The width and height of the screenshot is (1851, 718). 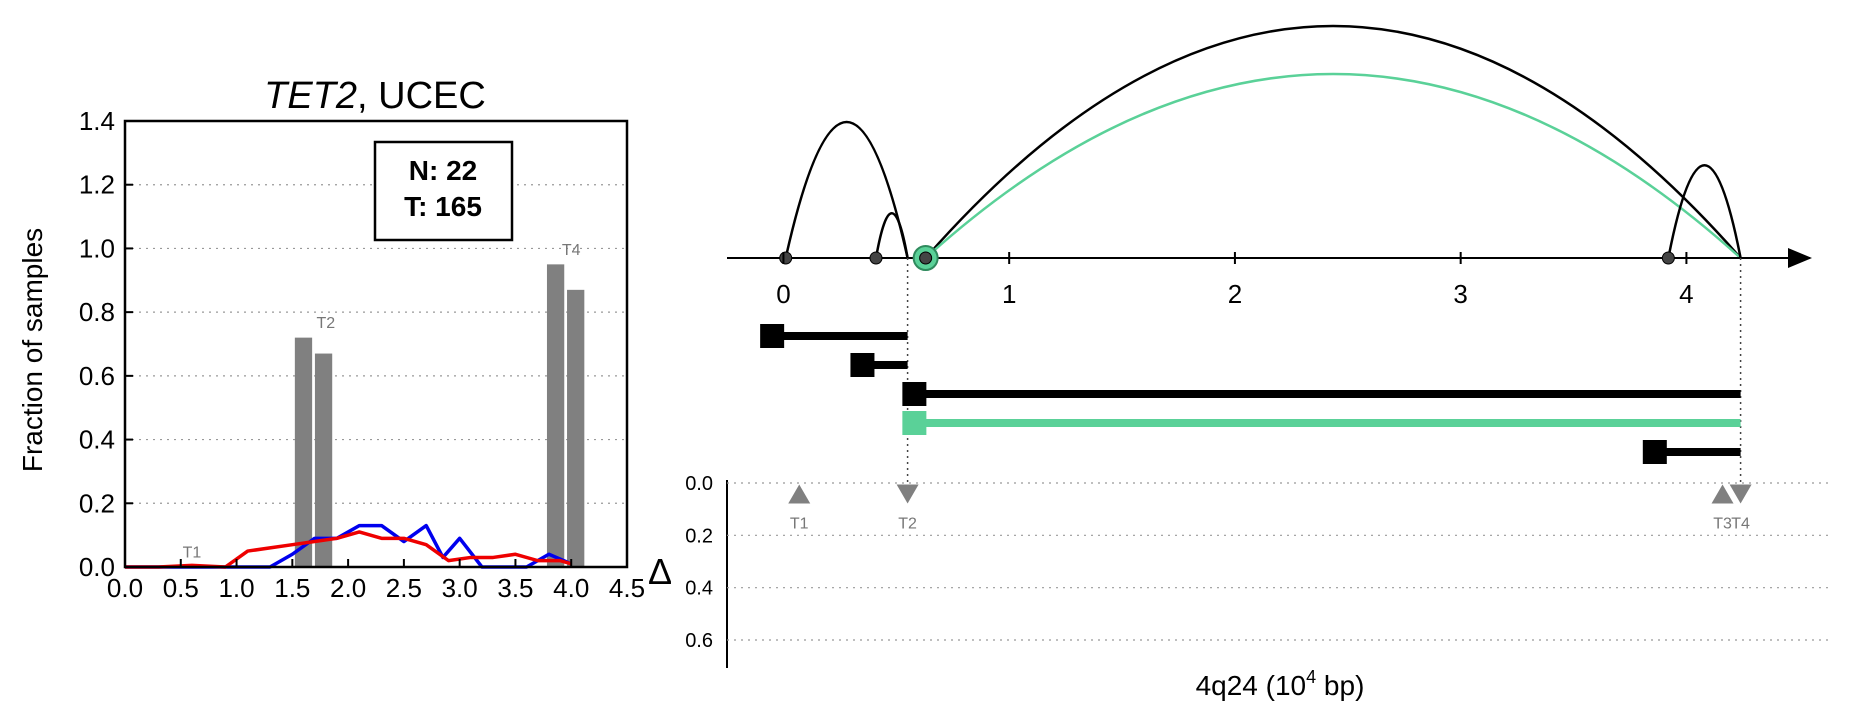 I want to click on y-tick-label: 1.0, so click(x=97, y=248).